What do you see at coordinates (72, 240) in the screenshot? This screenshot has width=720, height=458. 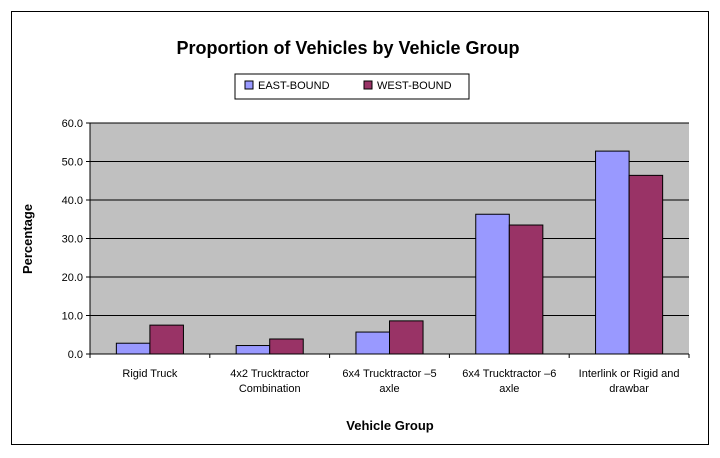 I see `y-tick-label: 30.0` at bounding box center [72, 240].